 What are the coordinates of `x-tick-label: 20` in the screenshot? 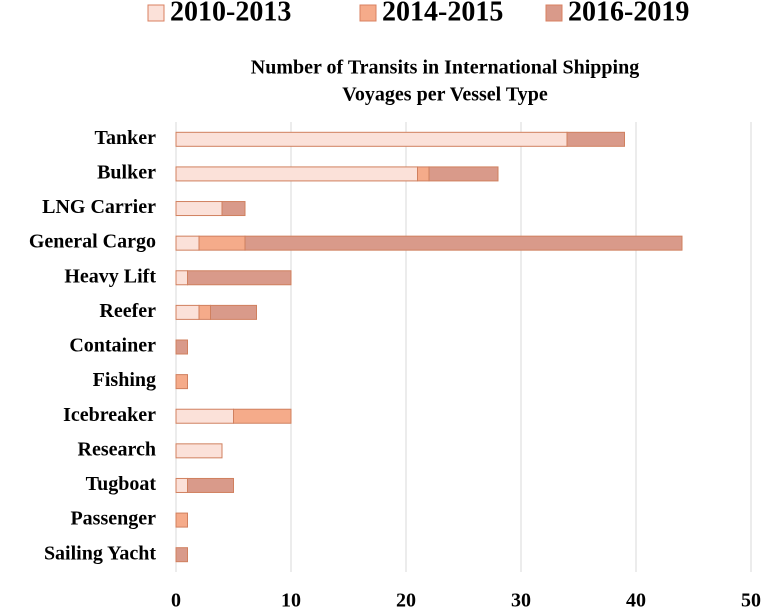 It's located at (406, 601).